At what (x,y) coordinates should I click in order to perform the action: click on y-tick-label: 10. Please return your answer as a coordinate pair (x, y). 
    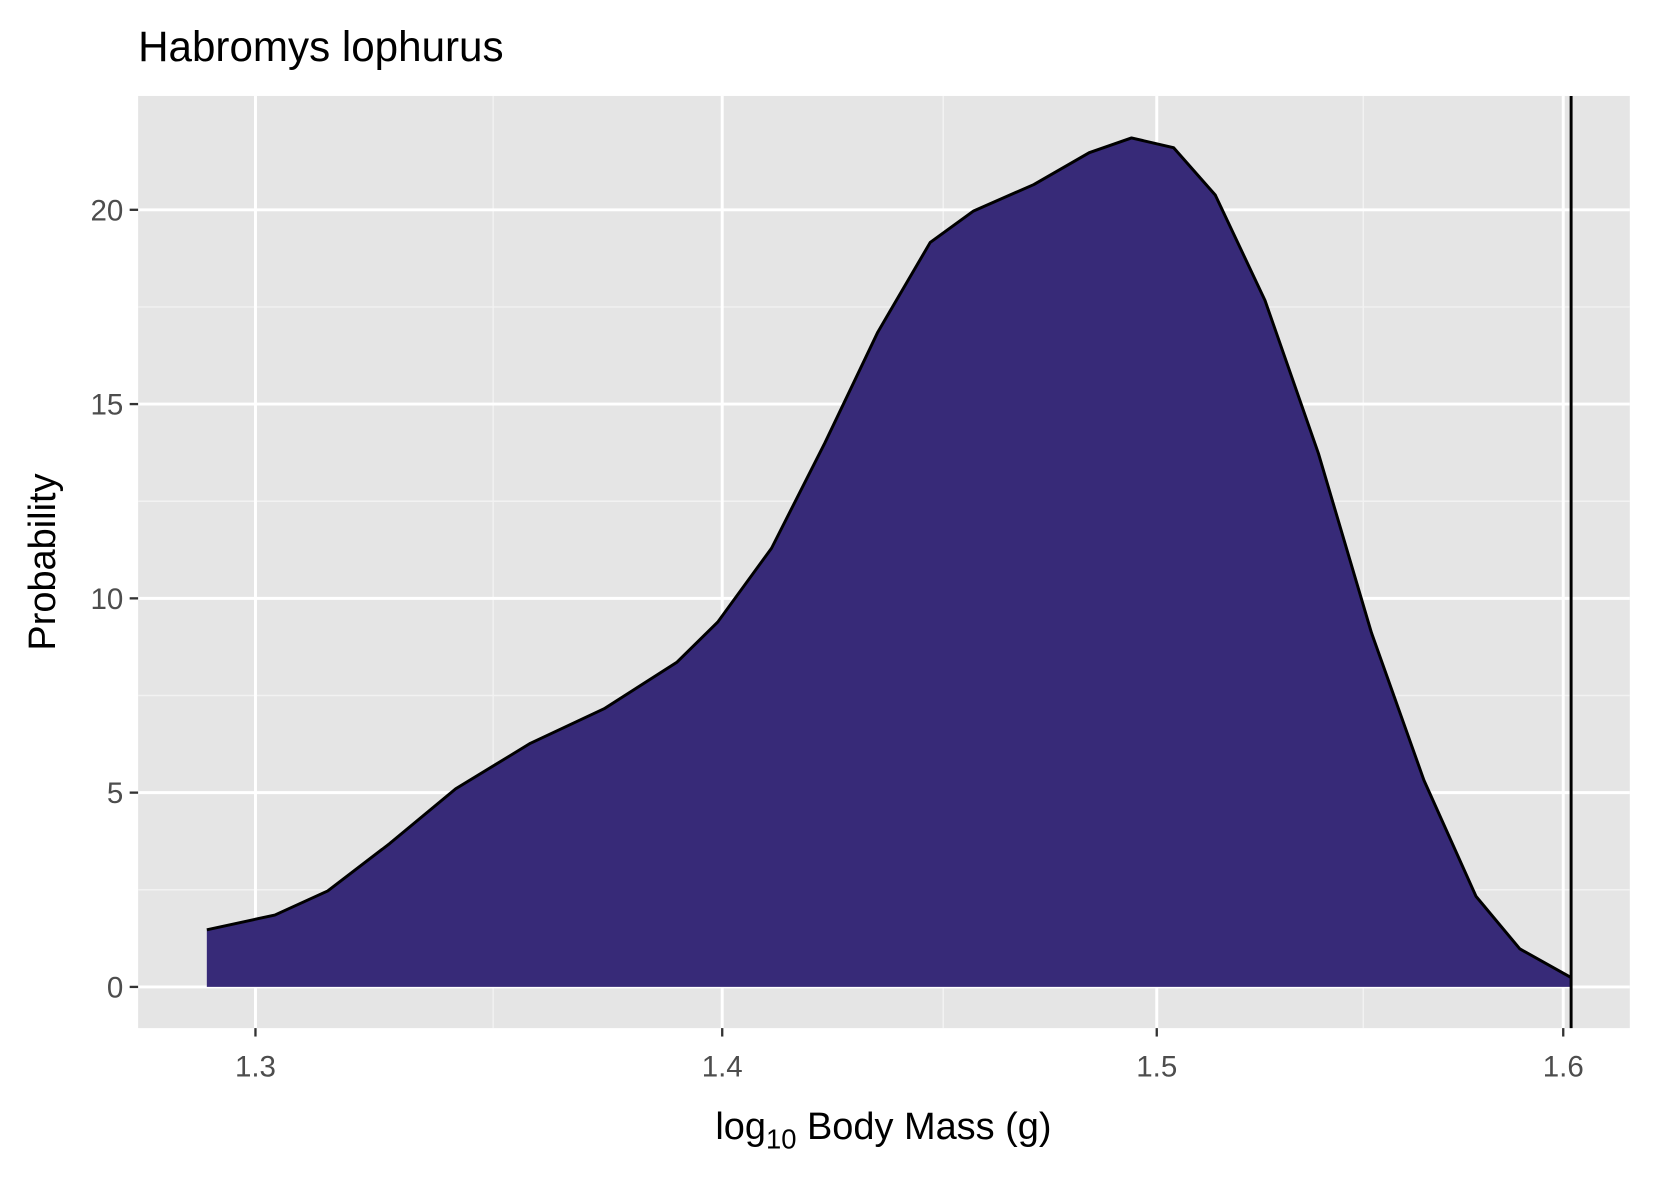
    Looking at the image, I should click on (107, 599).